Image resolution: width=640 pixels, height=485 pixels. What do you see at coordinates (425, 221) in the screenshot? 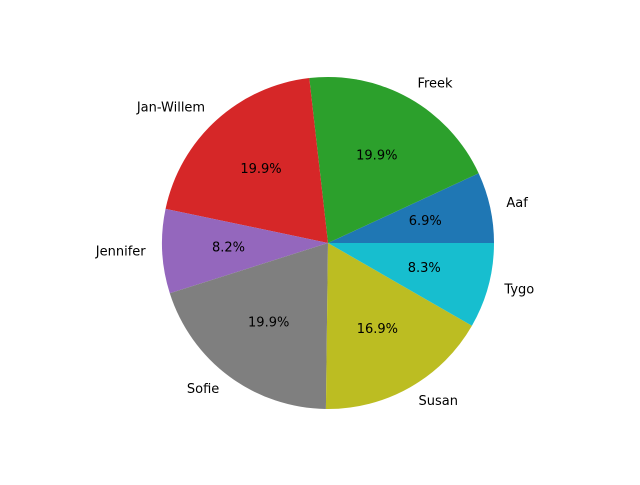
I see `slice-percent-aaf: 6.9%` at bounding box center [425, 221].